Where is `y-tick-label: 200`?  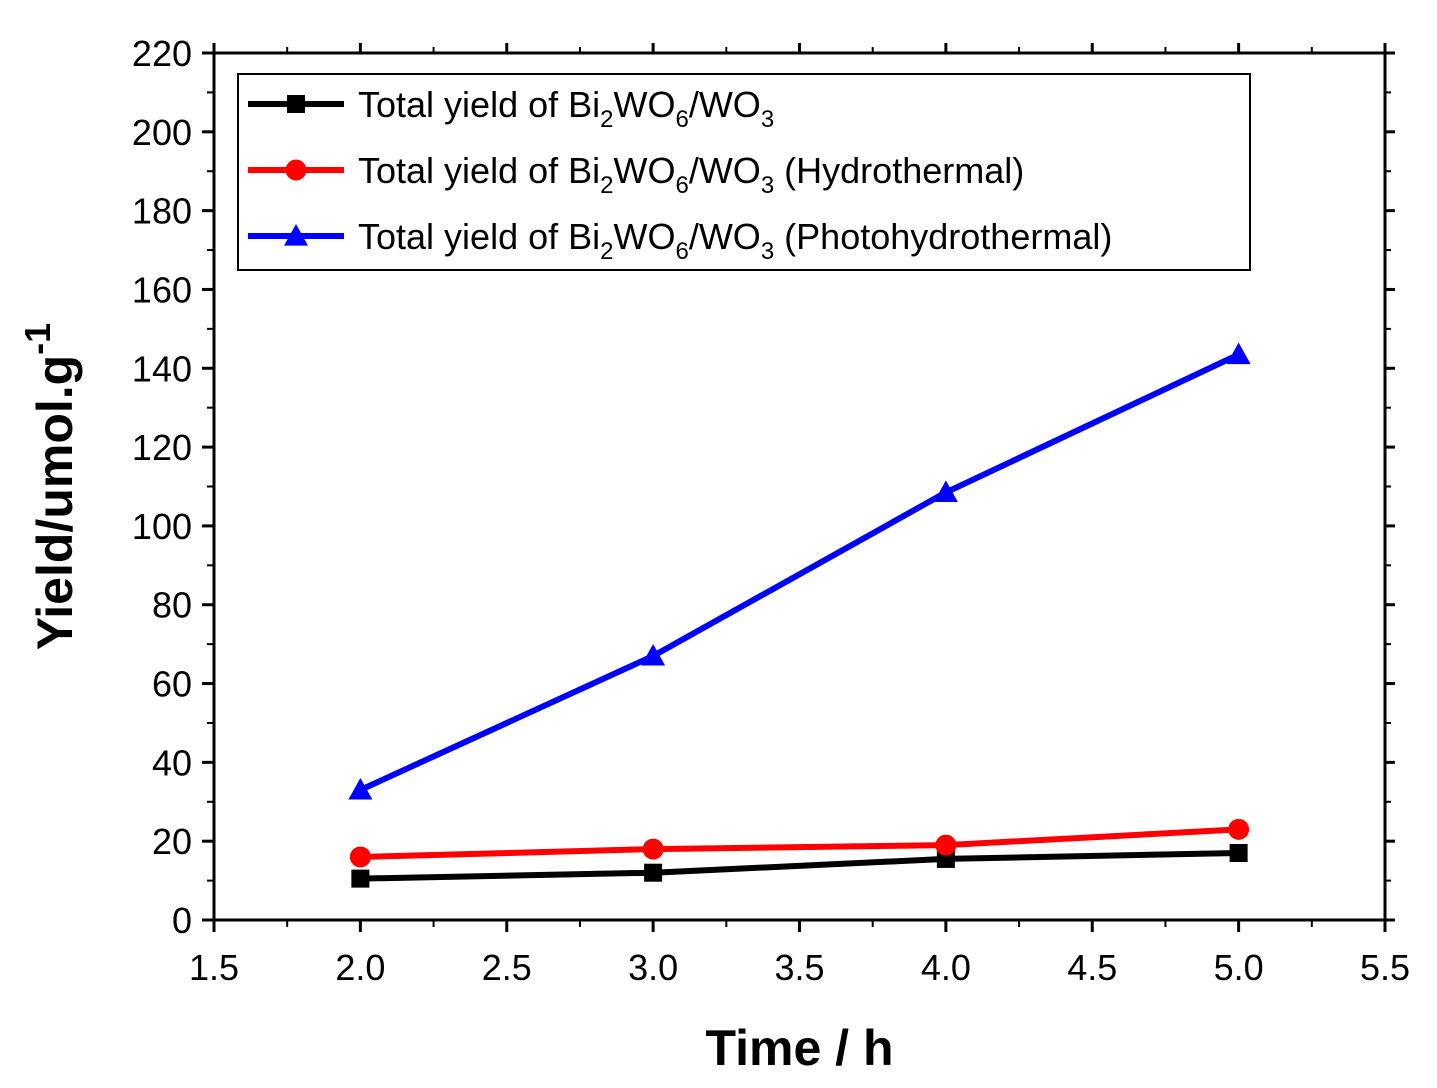 y-tick-label: 200 is located at coordinates (162, 132).